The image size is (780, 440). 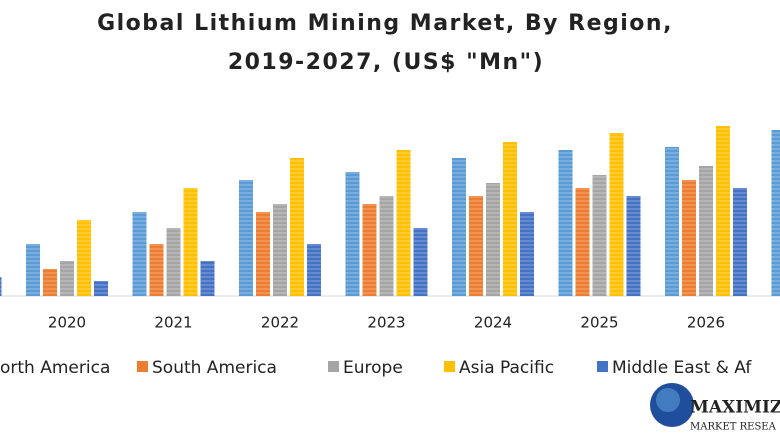 I want to click on legend-label: Europe, so click(x=373, y=368).